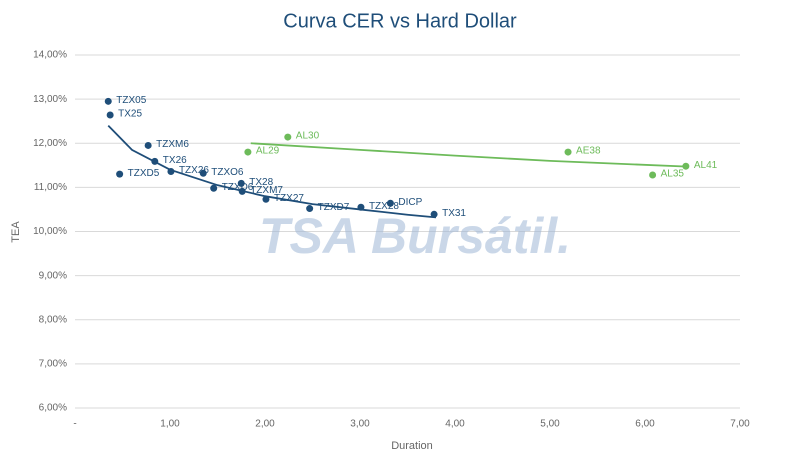 This screenshot has height=461, width=800. Describe the element at coordinates (412, 446) in the screenshot. I see `x-axis-title: Duration` at that location.